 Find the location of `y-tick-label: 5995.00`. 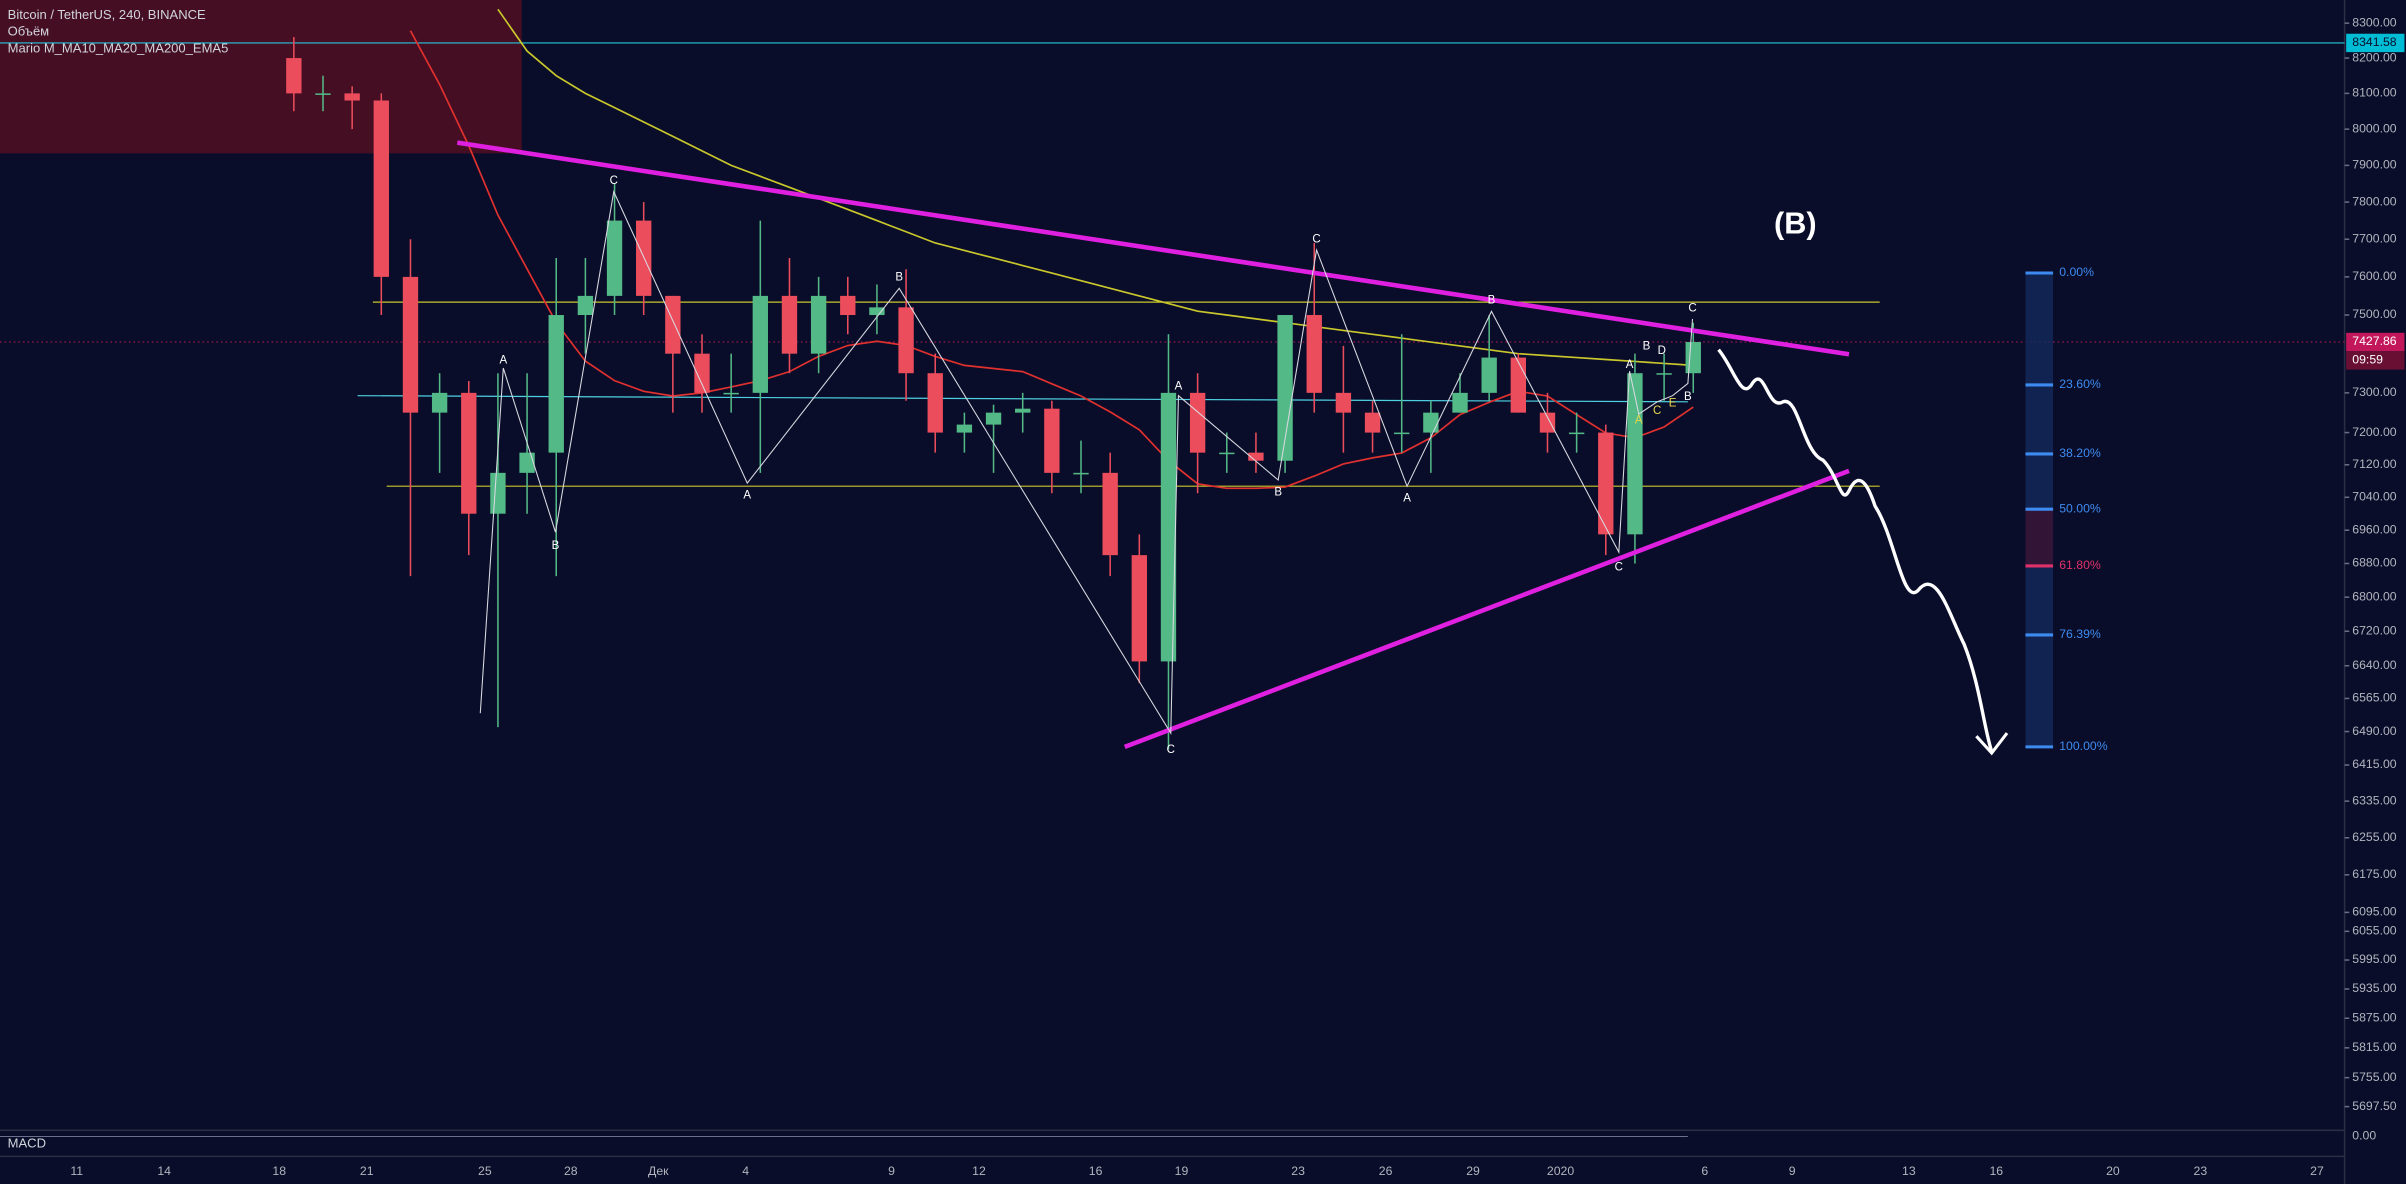

y-tick-label: 5995.00 is located at coordinates (2374, 959).